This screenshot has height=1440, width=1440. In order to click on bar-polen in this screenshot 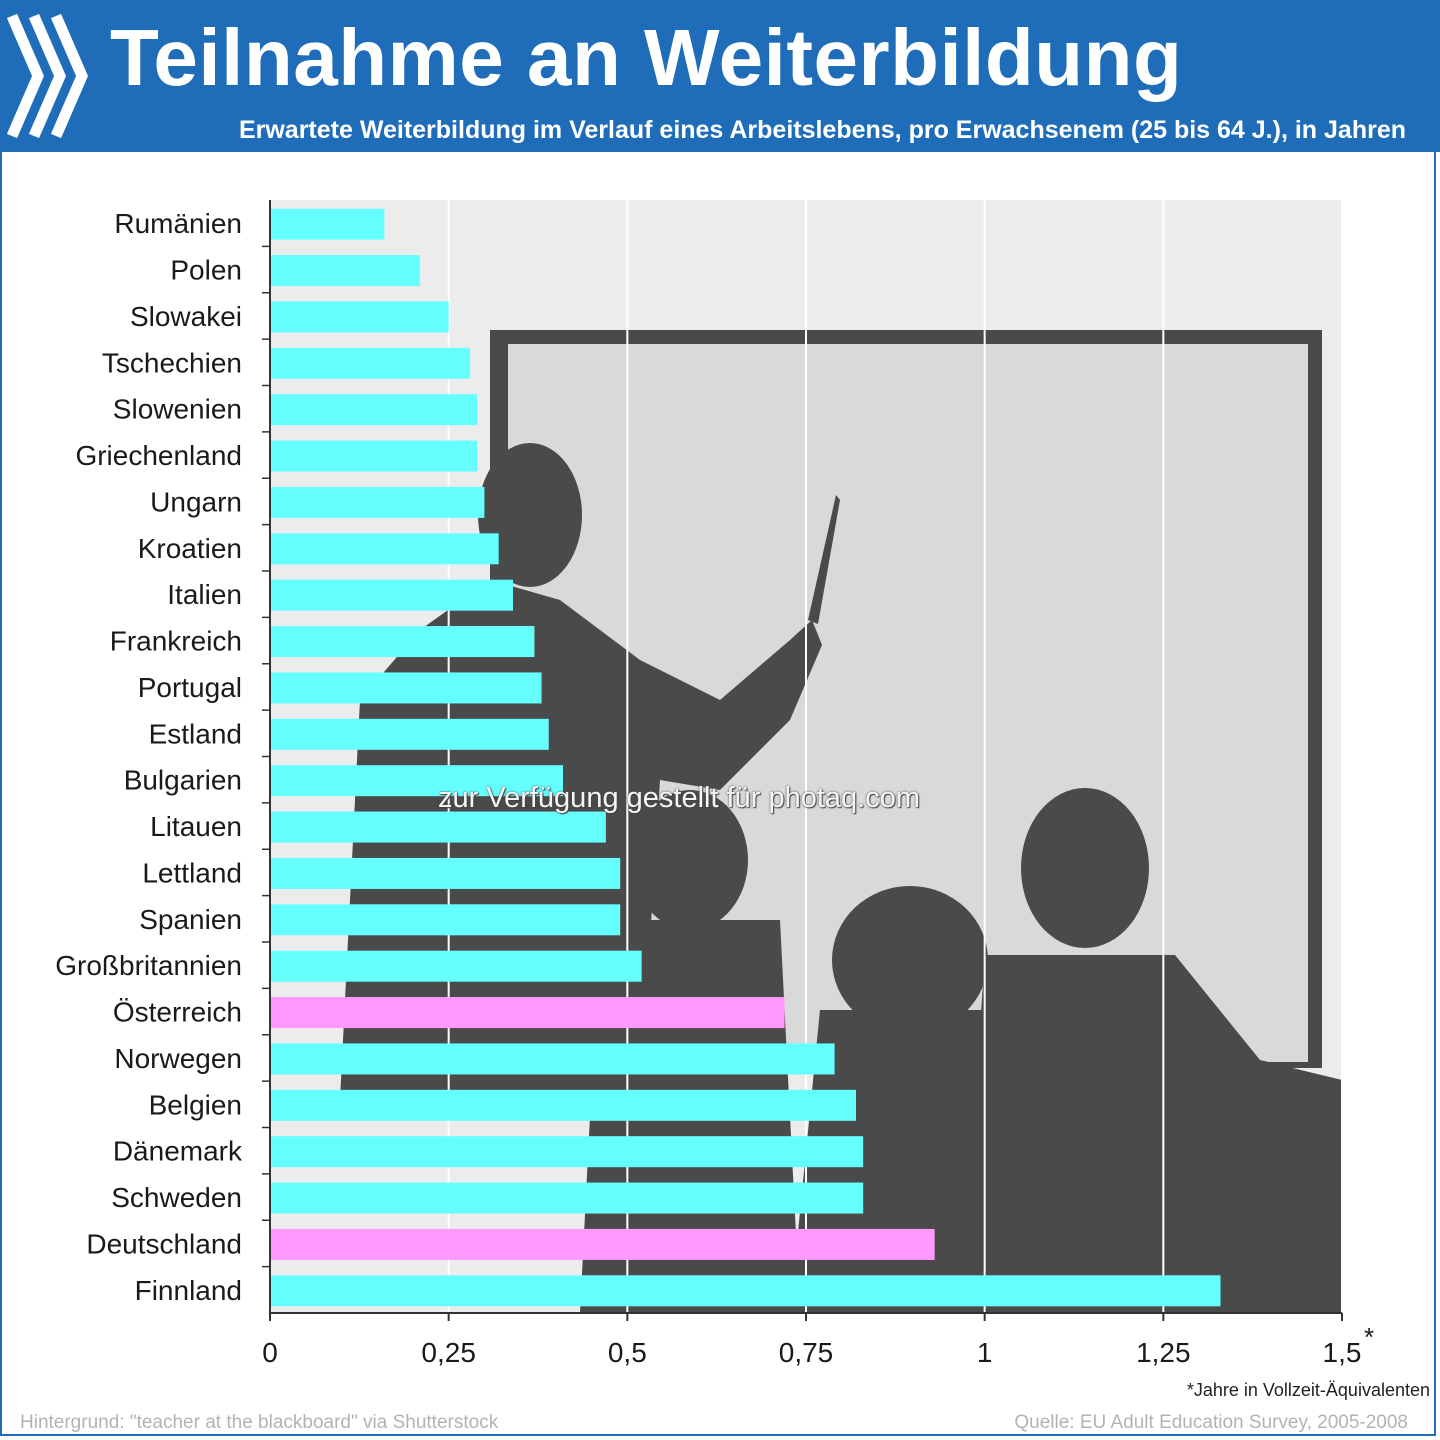, I will do `click(346, 271)`.